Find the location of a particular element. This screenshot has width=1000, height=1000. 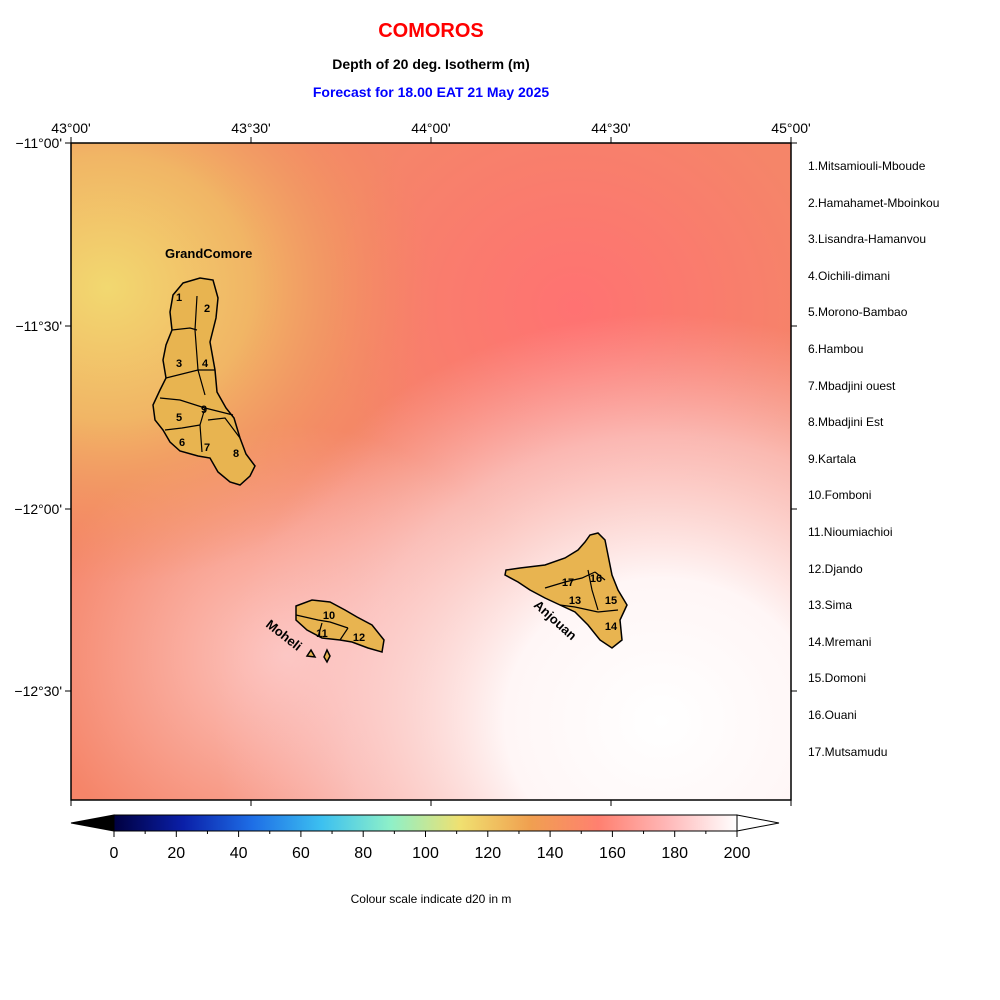

colorbar-tick-label: 40 is located at coordinates (239, 853).